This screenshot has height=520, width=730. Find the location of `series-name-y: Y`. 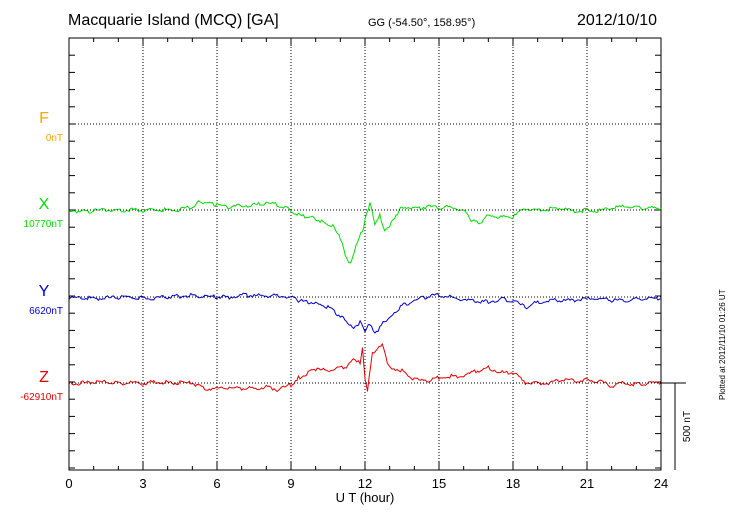

series-name-y: Y is located at coordinates (44, 291).